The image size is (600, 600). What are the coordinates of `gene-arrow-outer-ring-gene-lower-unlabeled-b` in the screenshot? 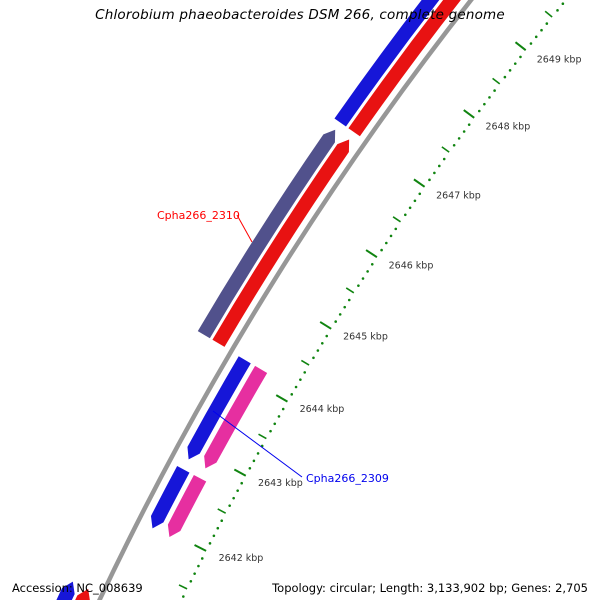 It's located at (65, 590).